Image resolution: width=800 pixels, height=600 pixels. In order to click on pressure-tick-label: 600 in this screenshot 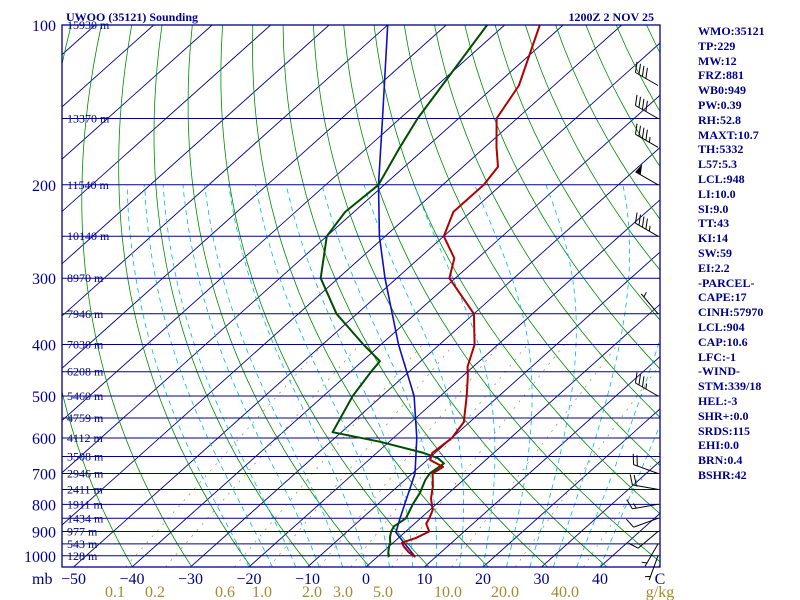, I will do `click(44, 439)`.